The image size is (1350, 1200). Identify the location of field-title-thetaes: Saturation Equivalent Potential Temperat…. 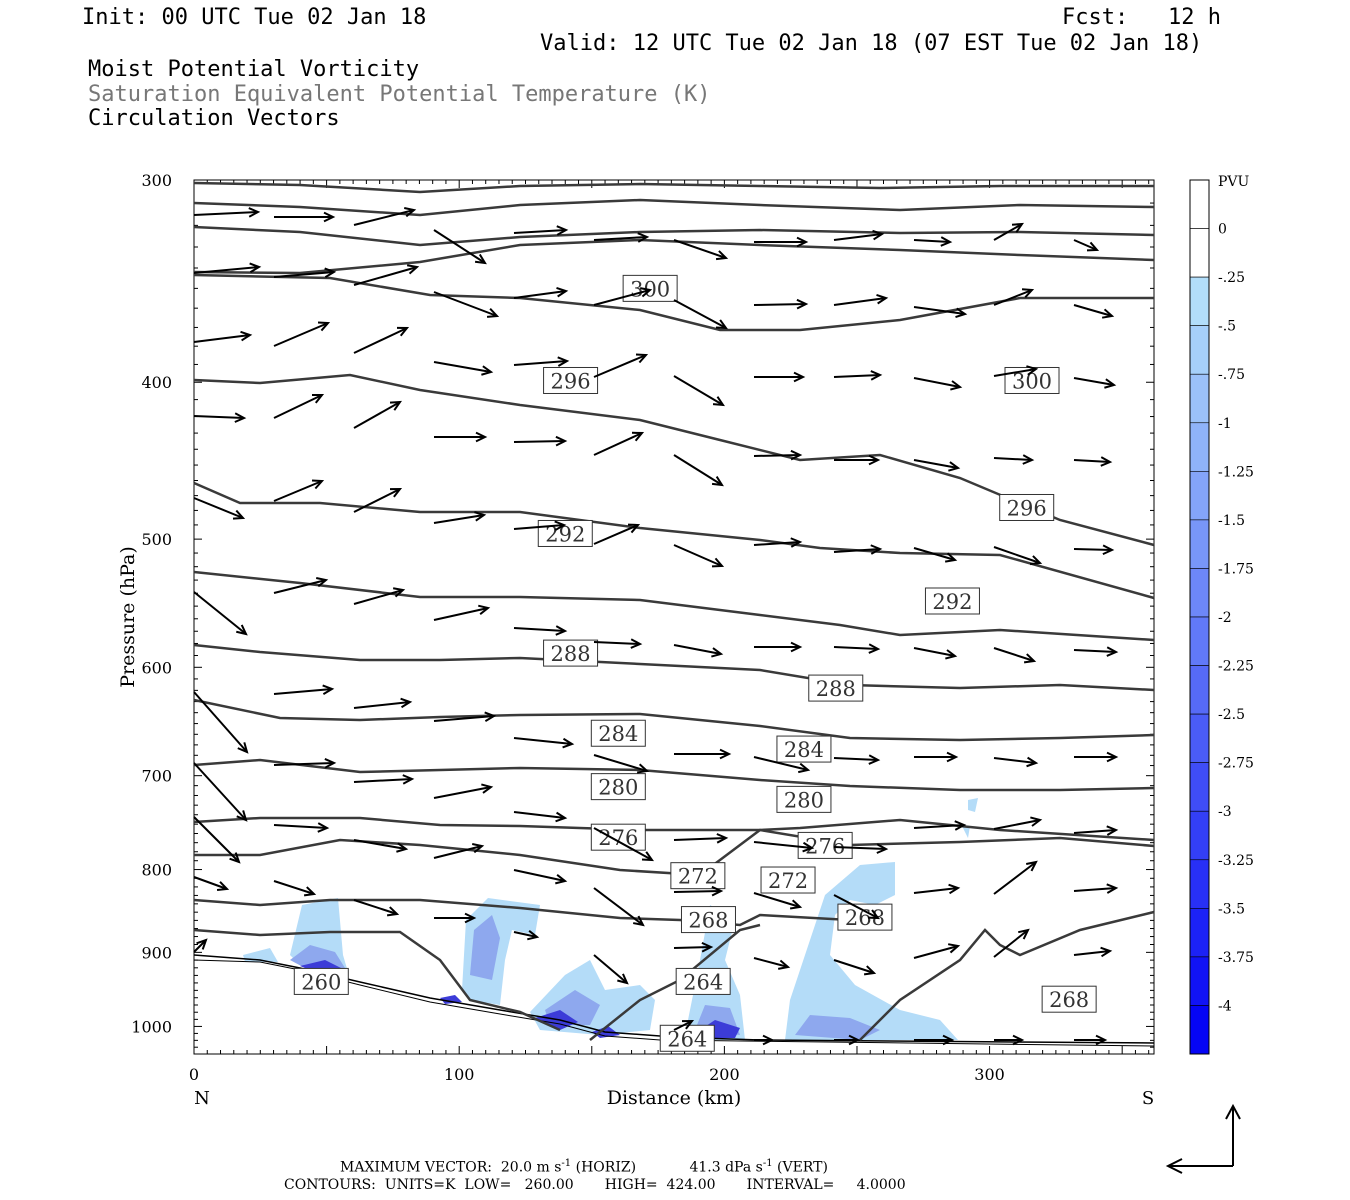
(399, 94).